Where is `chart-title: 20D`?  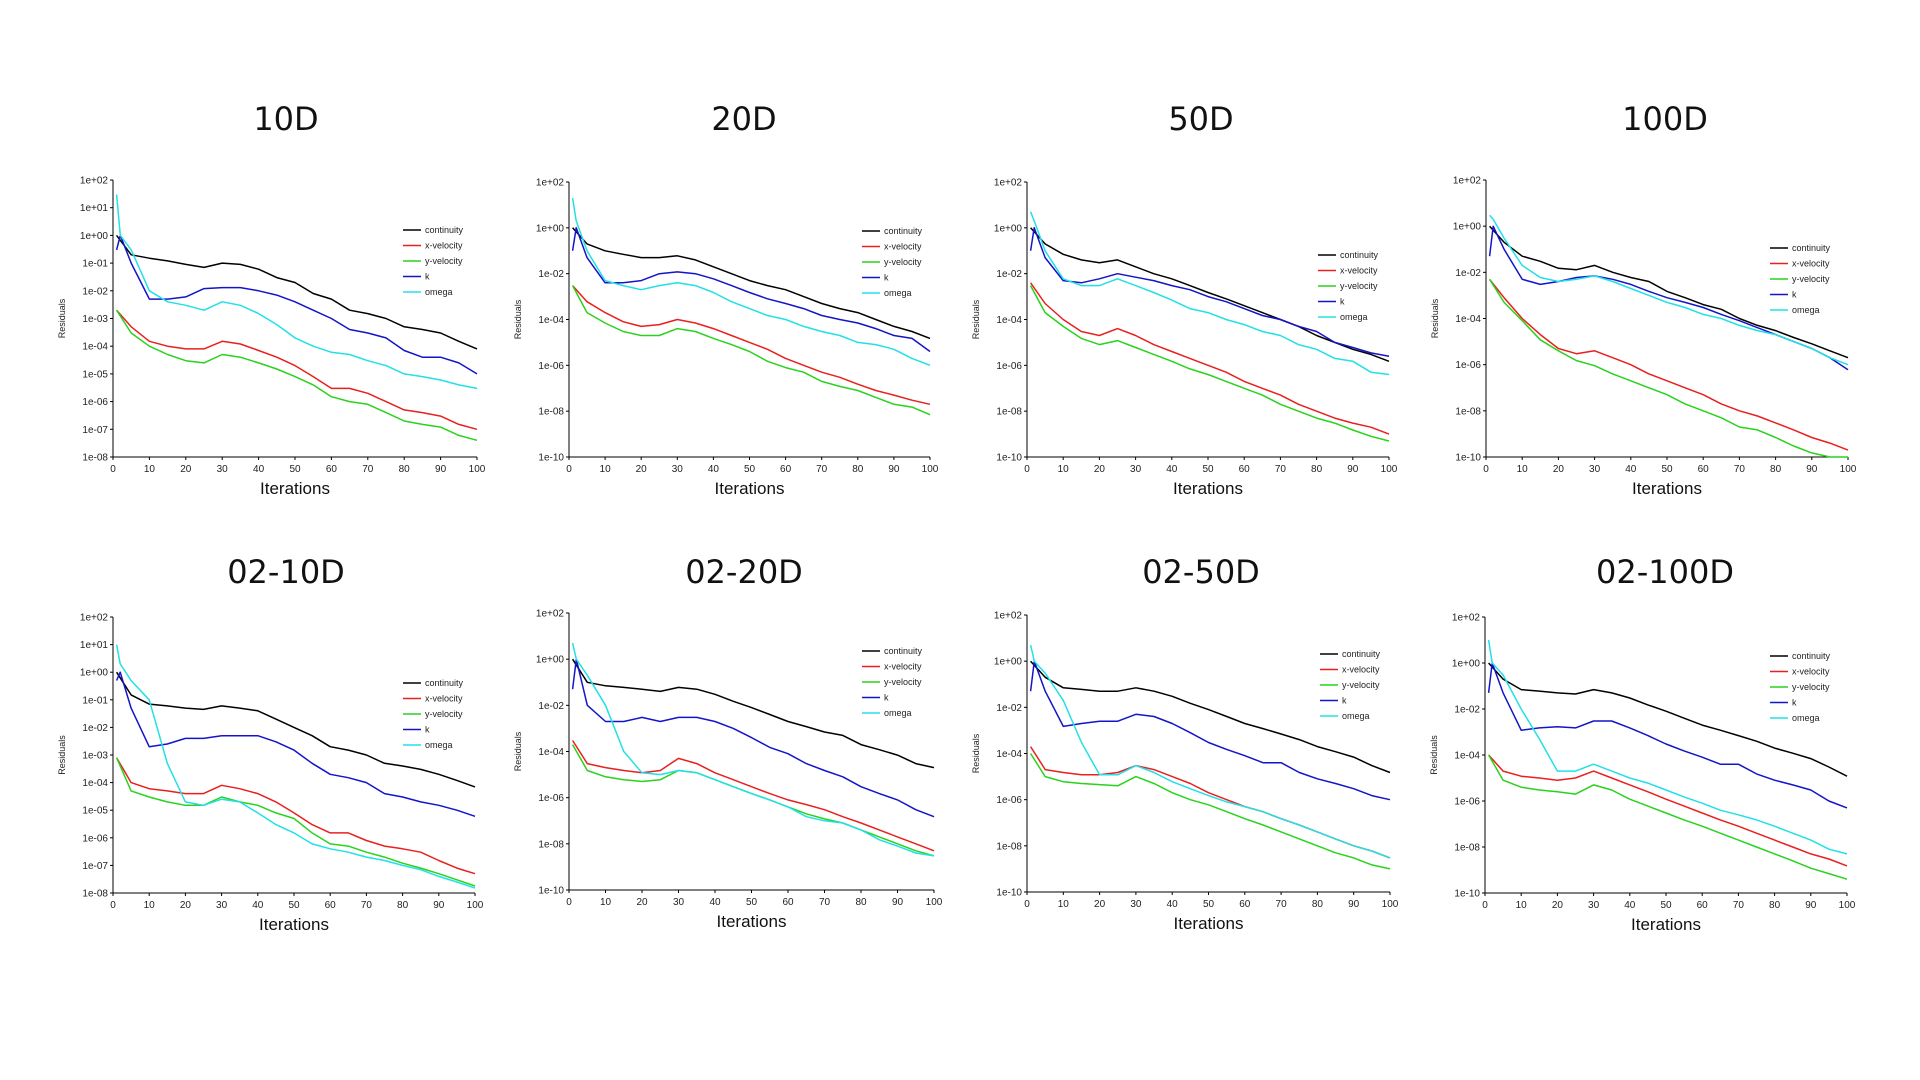 chart-title: 20D is located at coordinates (744, 119).